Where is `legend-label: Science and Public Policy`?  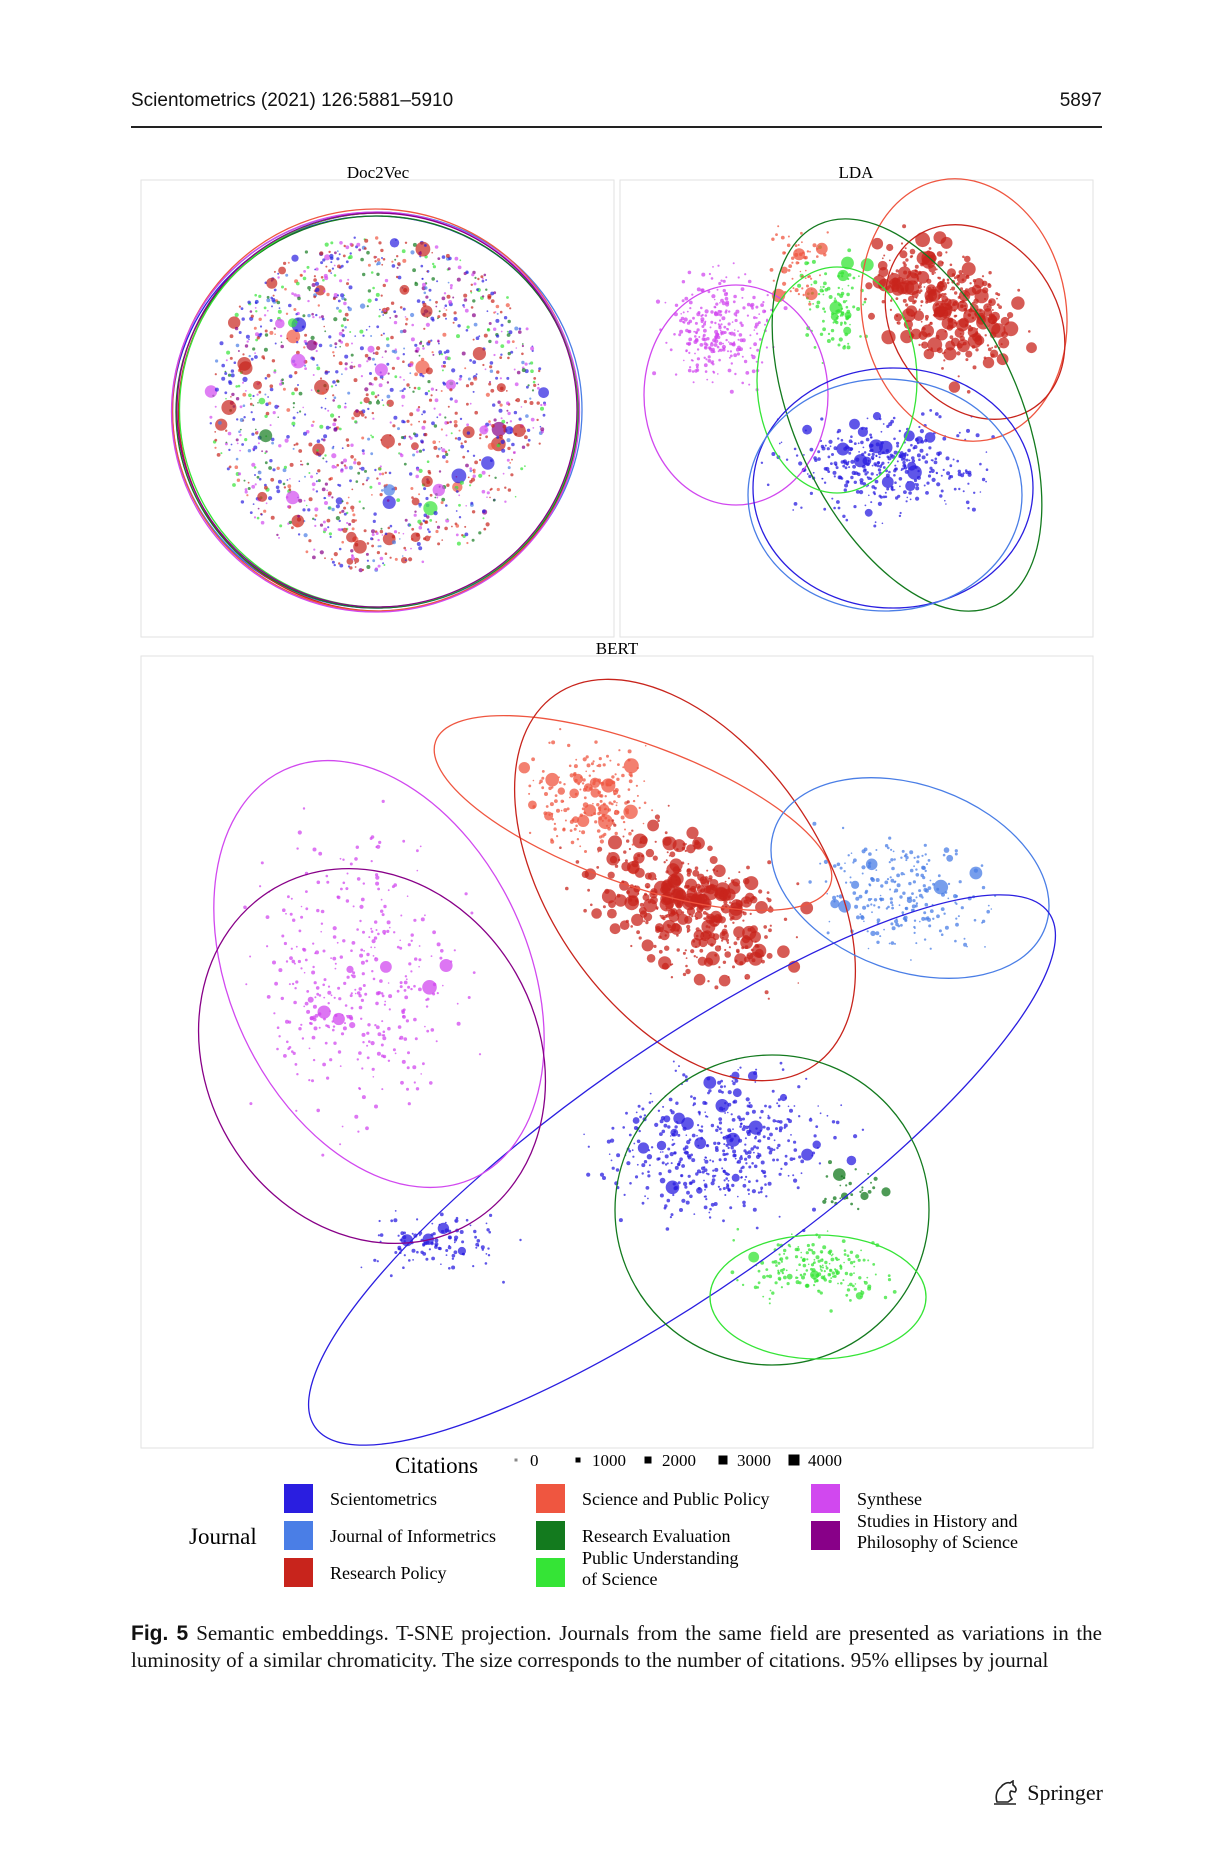 legend-label: Science and Public Policy is located at coordinates (675, 1499).